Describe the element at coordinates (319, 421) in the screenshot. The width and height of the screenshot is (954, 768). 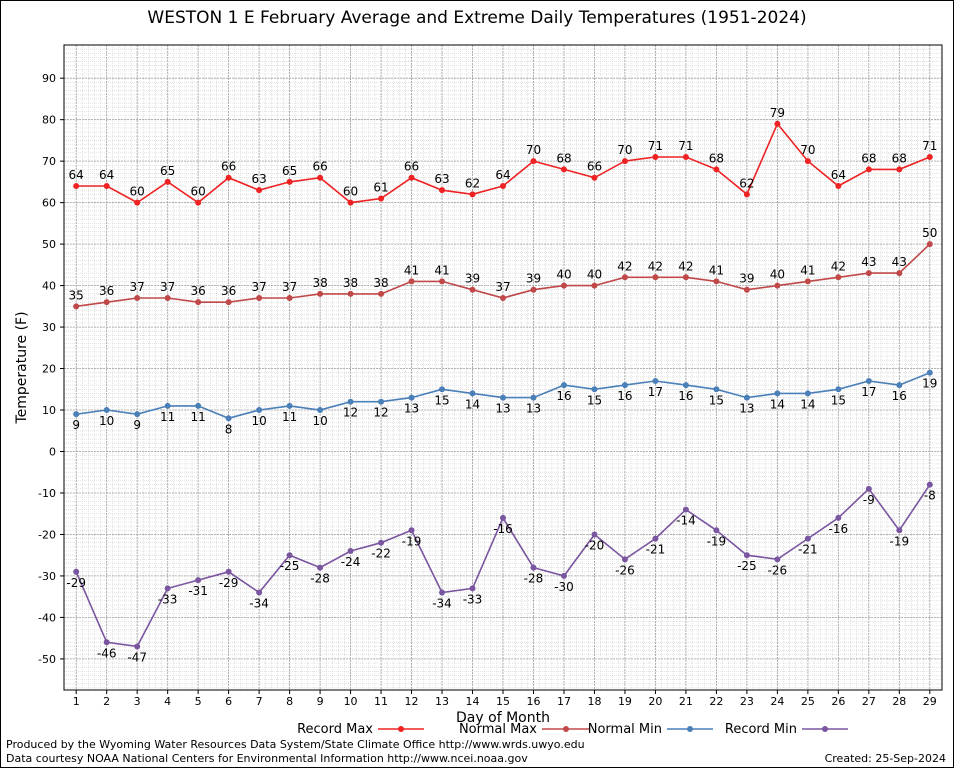
I see `normal-min-data-label: 10` at that location.